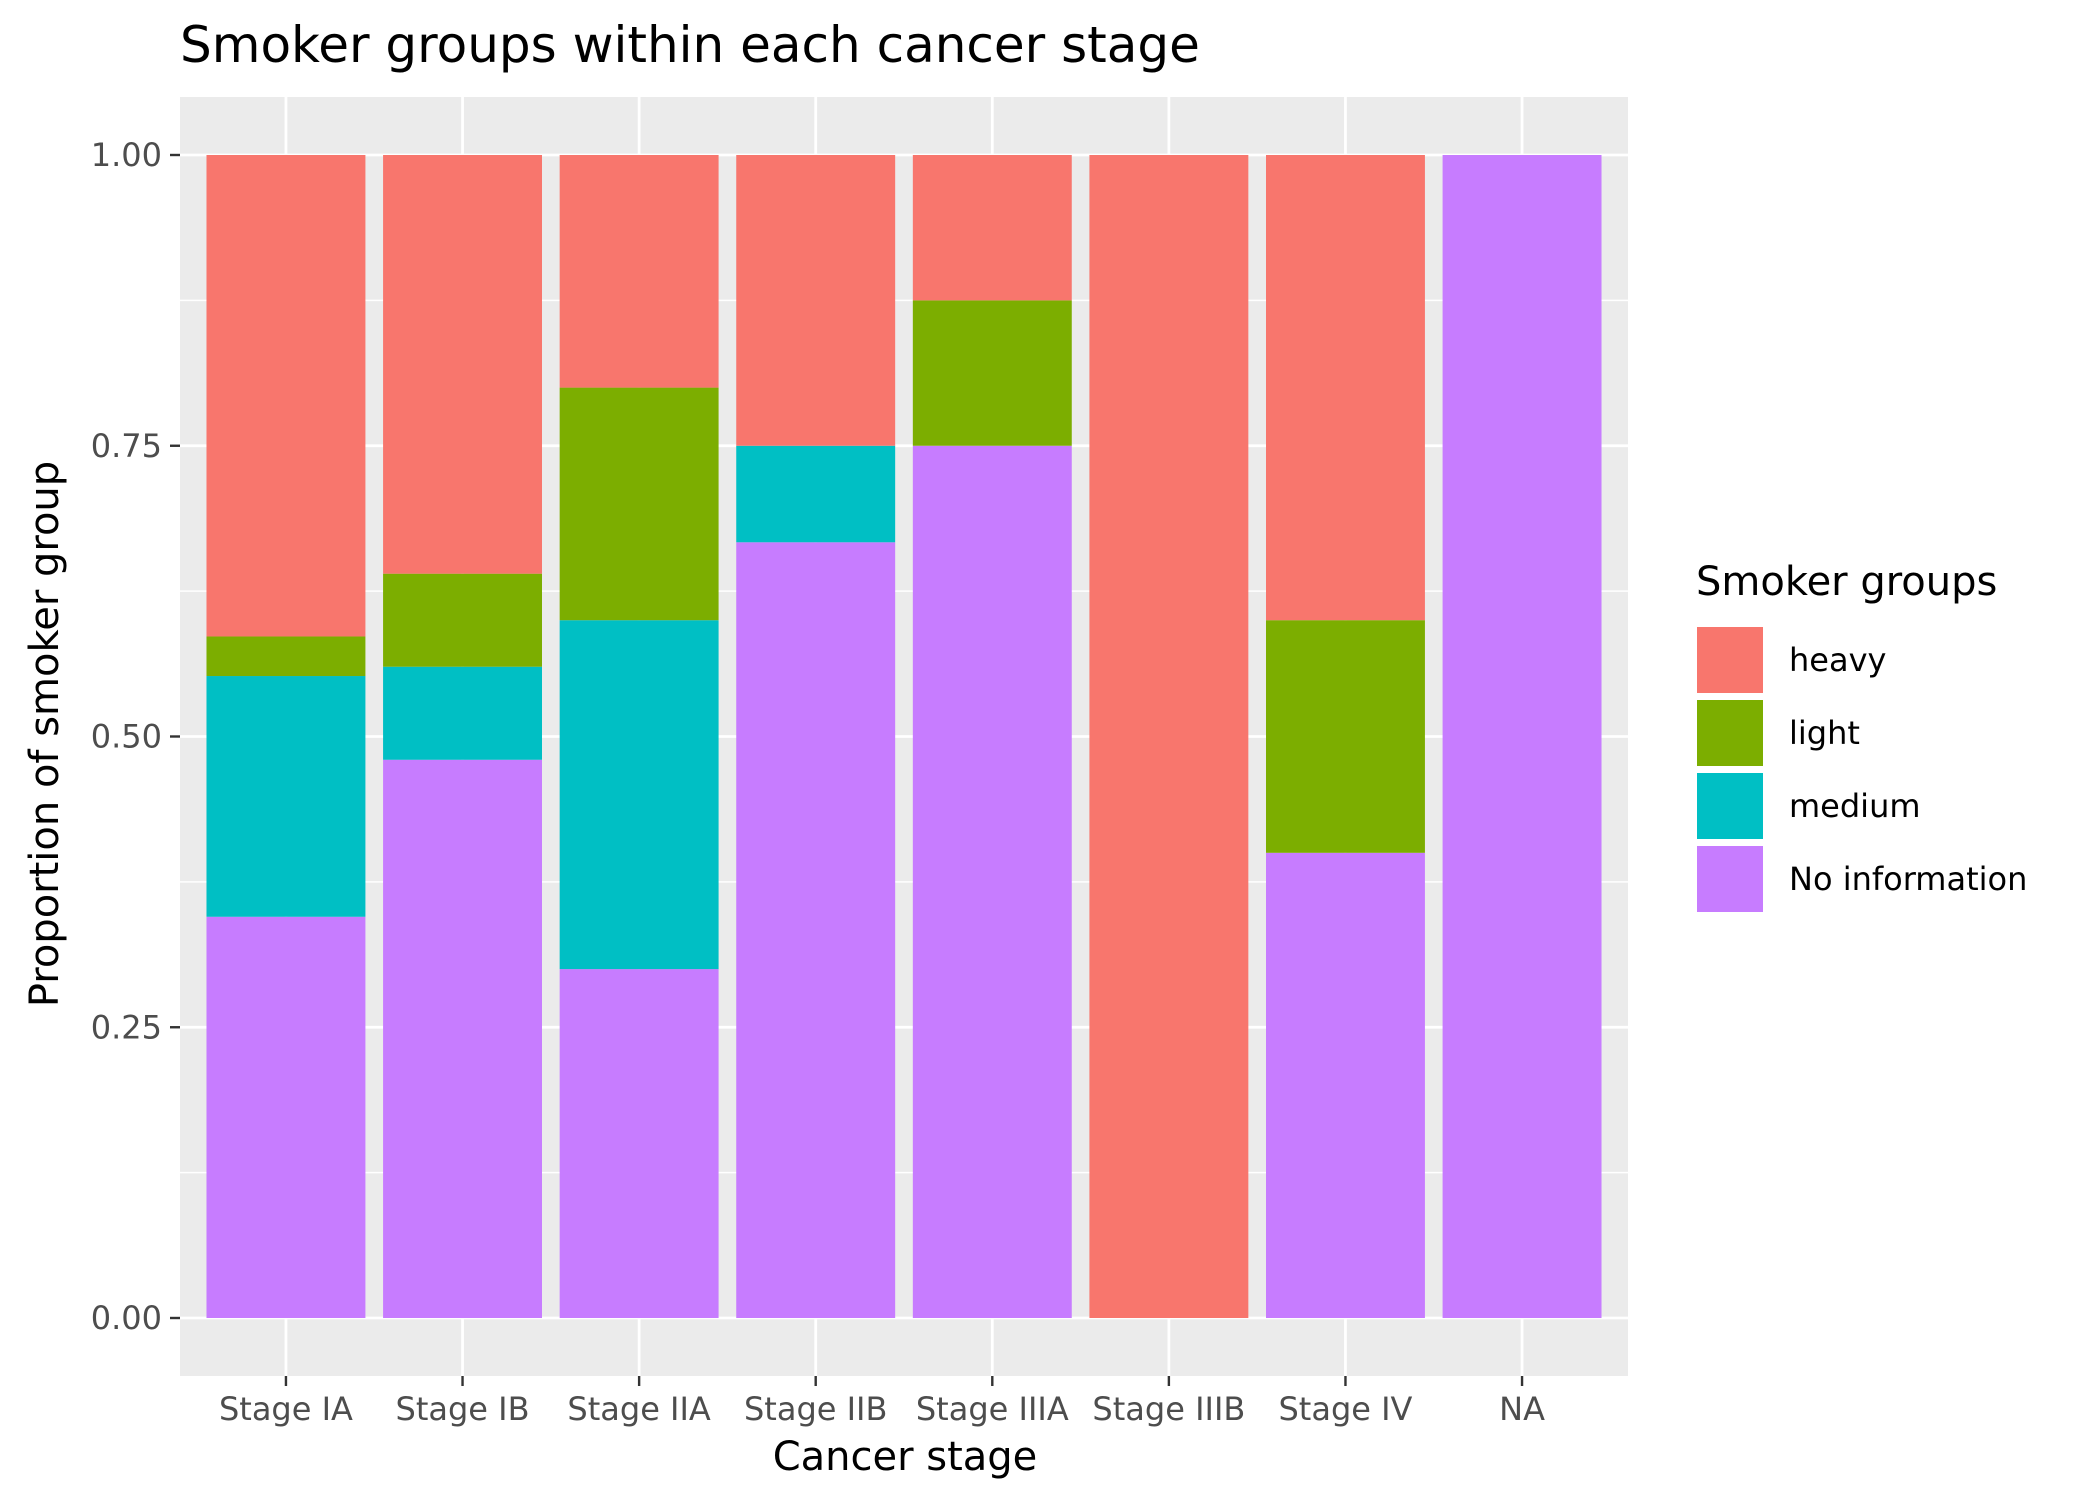 The height and width of the screenshot is (1499, 2100). I want to click on x-tick-label-stage-ib: Stage IB, so click(463, 1409).